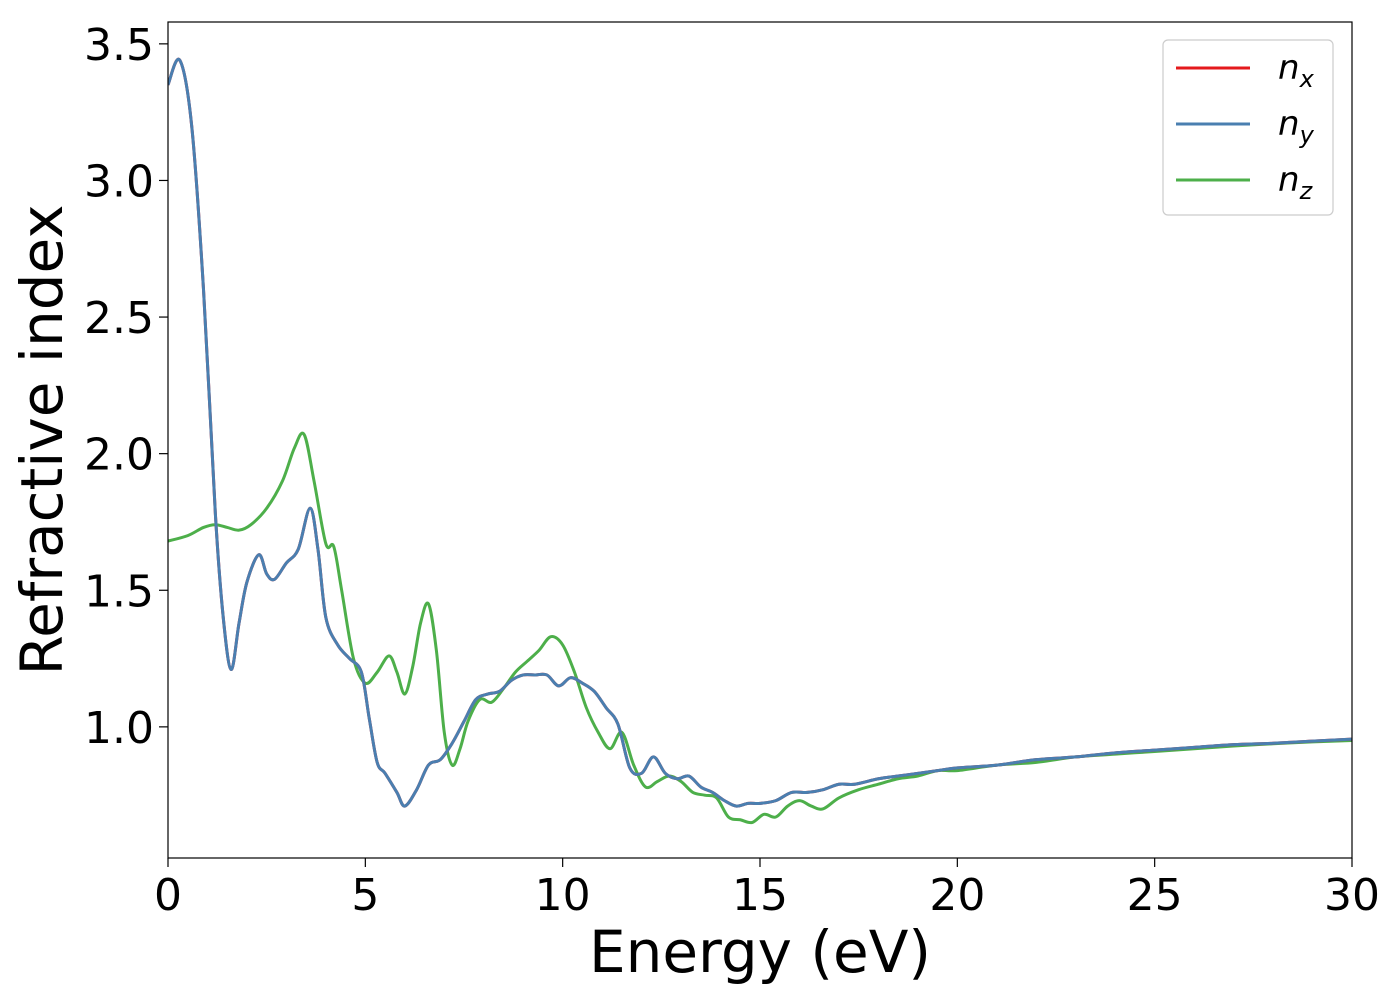 The width and height of the screenshot is (1400, 1004). What do you see at coordinates (119, 591) in the screenshot?
I see `y-tick-label: 1.5` at bounding box center [119, 591].